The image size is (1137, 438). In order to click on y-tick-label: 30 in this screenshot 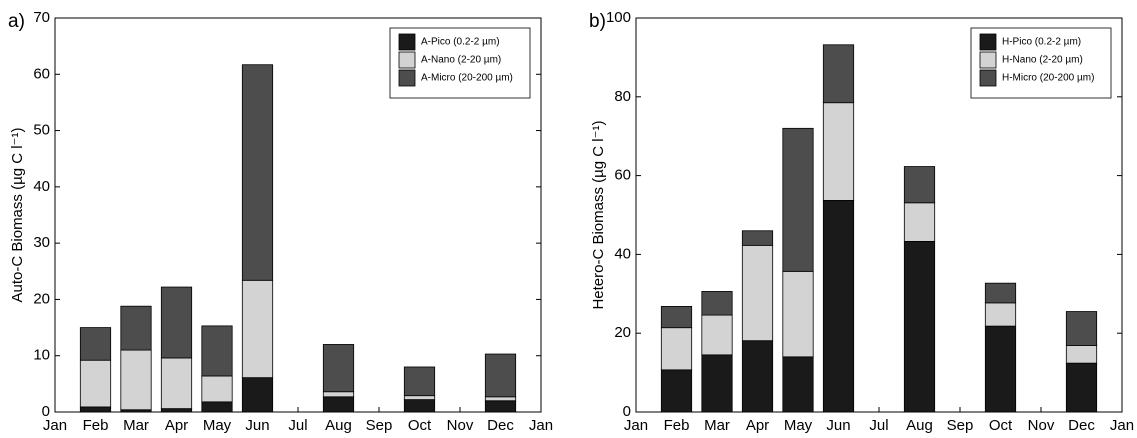, I will do `click(41, 242)`.